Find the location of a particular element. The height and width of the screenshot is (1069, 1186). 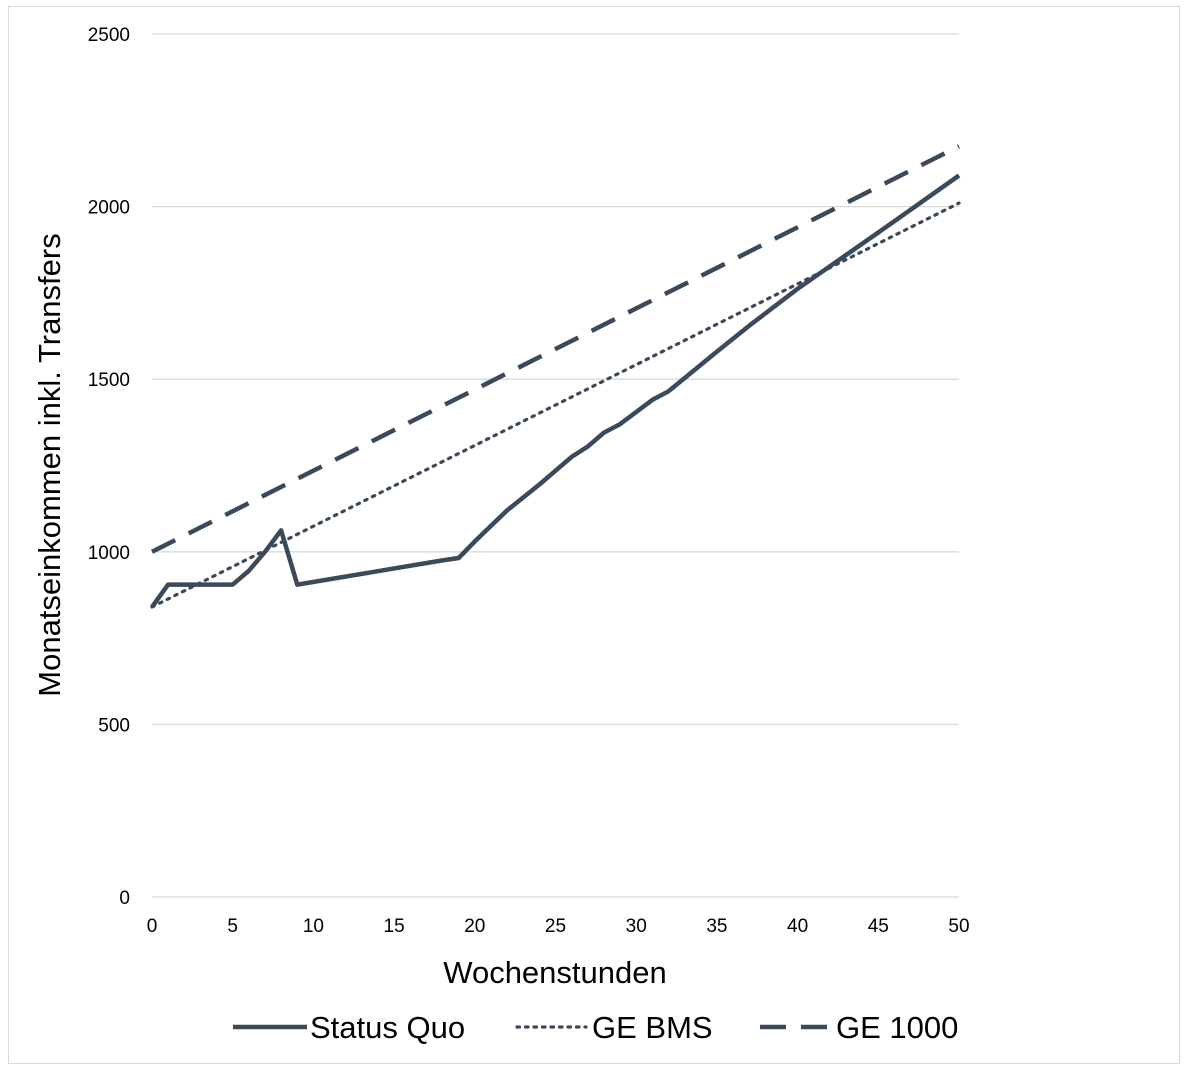

y-tick-label: 1500 is located at coordinates (109, 380).